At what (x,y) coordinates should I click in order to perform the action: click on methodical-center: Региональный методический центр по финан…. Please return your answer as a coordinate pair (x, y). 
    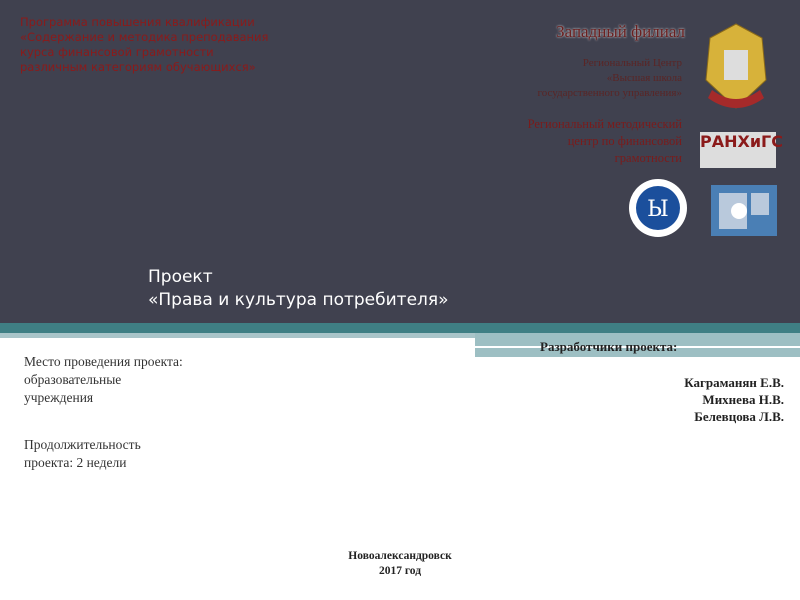
    Looking at the image, I should click on (605, 141).